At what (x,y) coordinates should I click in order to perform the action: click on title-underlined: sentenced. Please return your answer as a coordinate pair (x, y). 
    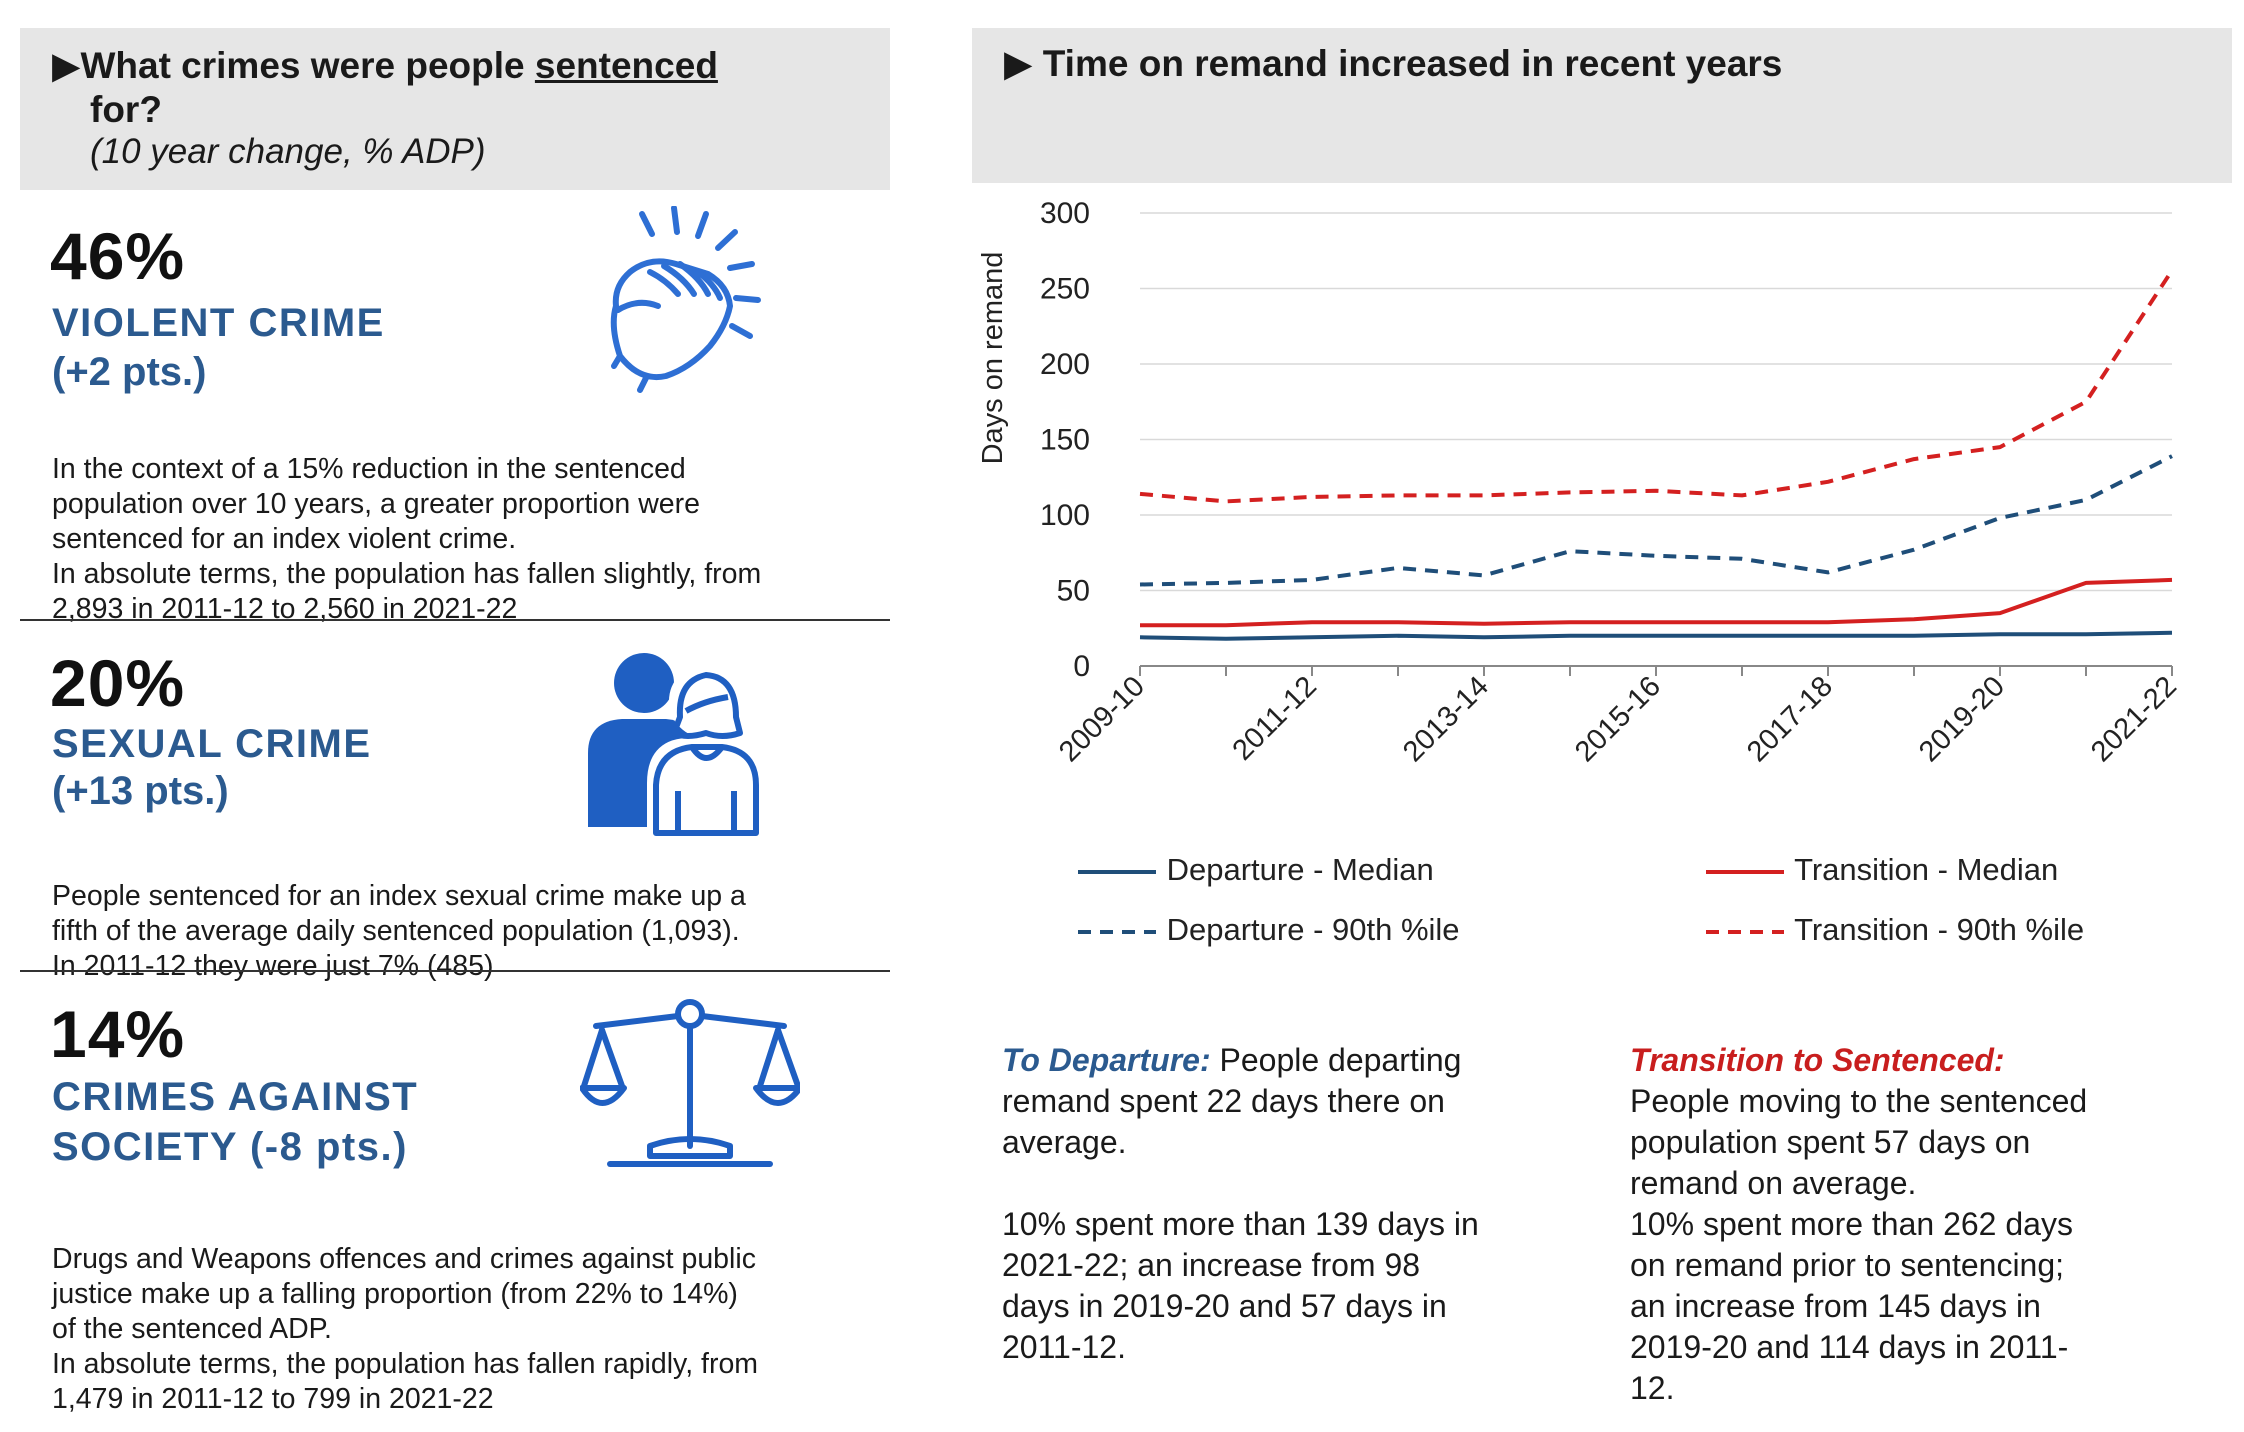
    Looking at the image, I should click on (626, 65).